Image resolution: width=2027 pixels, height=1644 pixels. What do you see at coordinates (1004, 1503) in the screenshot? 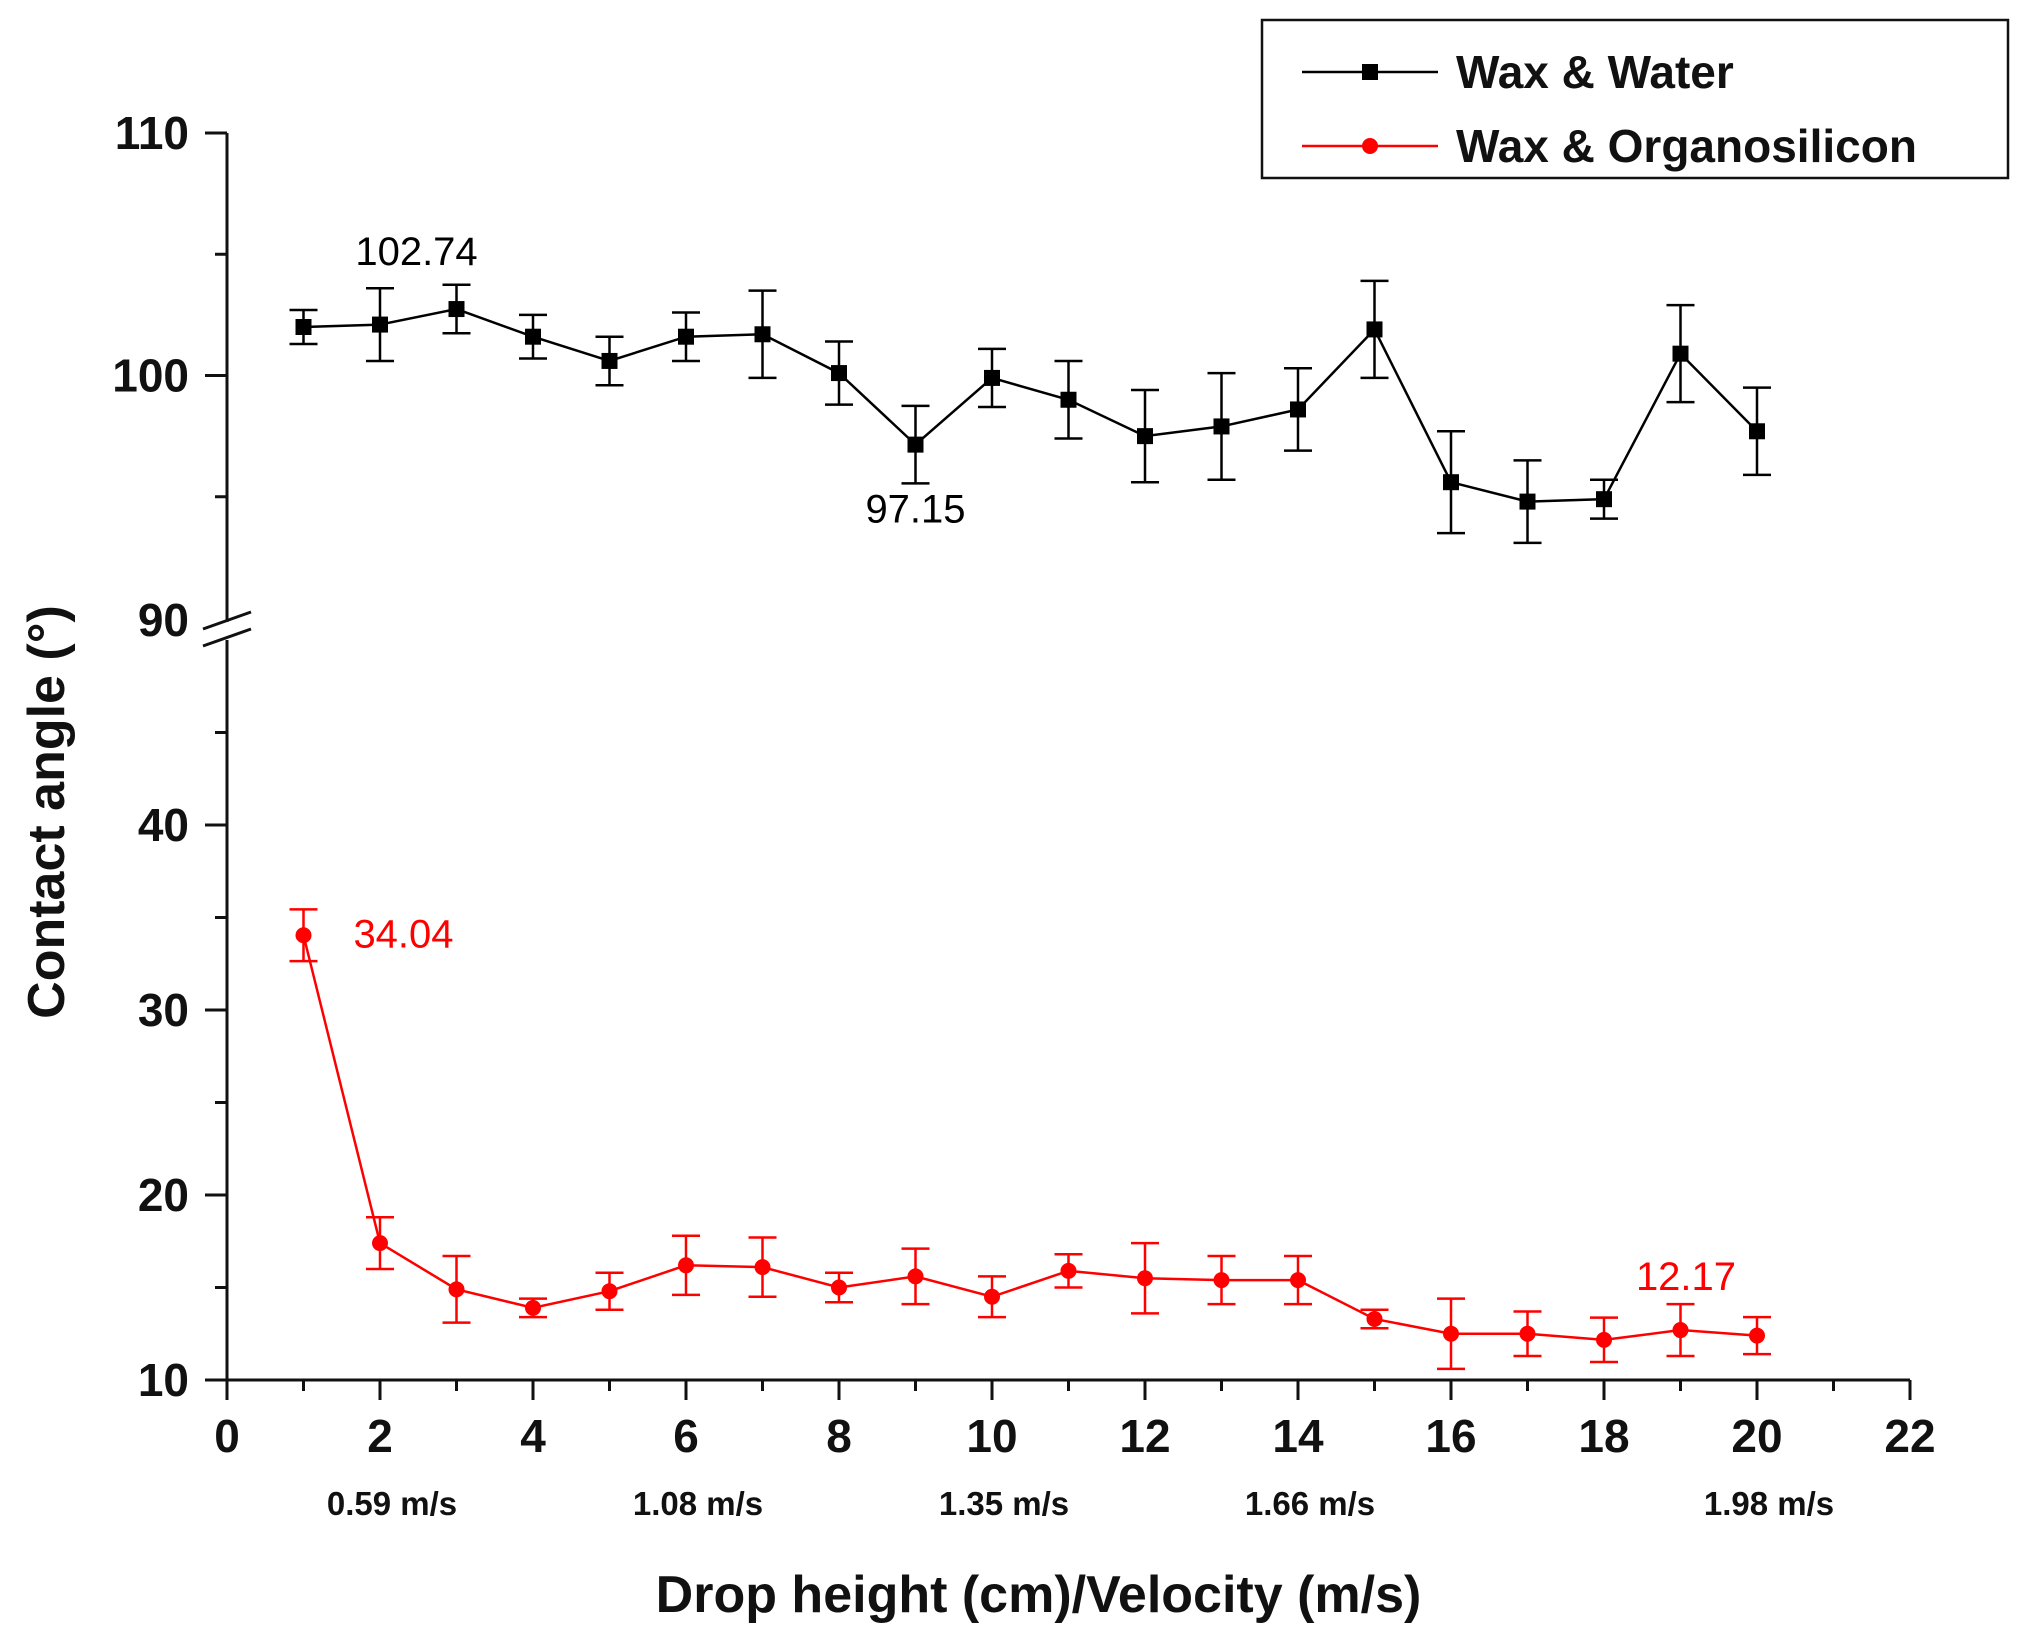
I see `velocity-label: 1.35 m/s` at bounding box center [1004, 1503].